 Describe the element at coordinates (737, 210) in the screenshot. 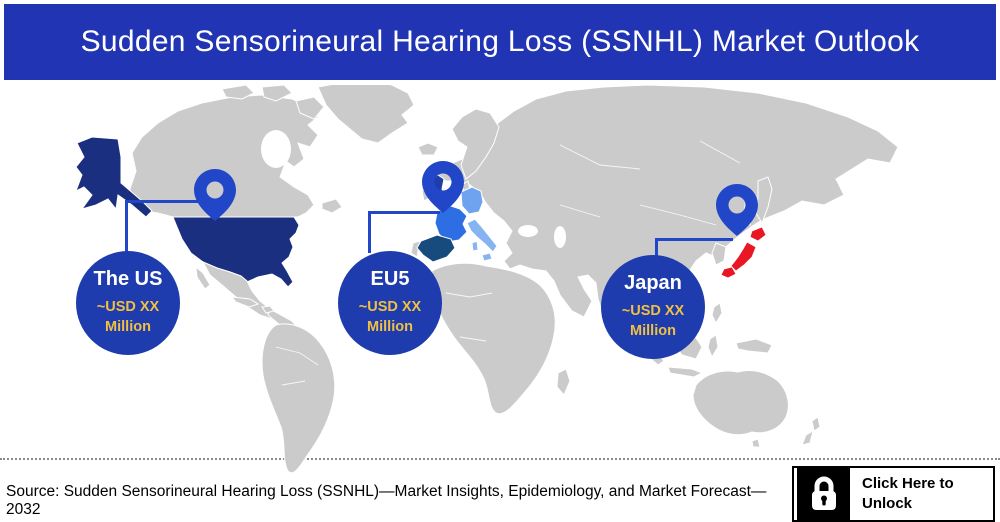

I see `japan-location-pin-icon` at that location.